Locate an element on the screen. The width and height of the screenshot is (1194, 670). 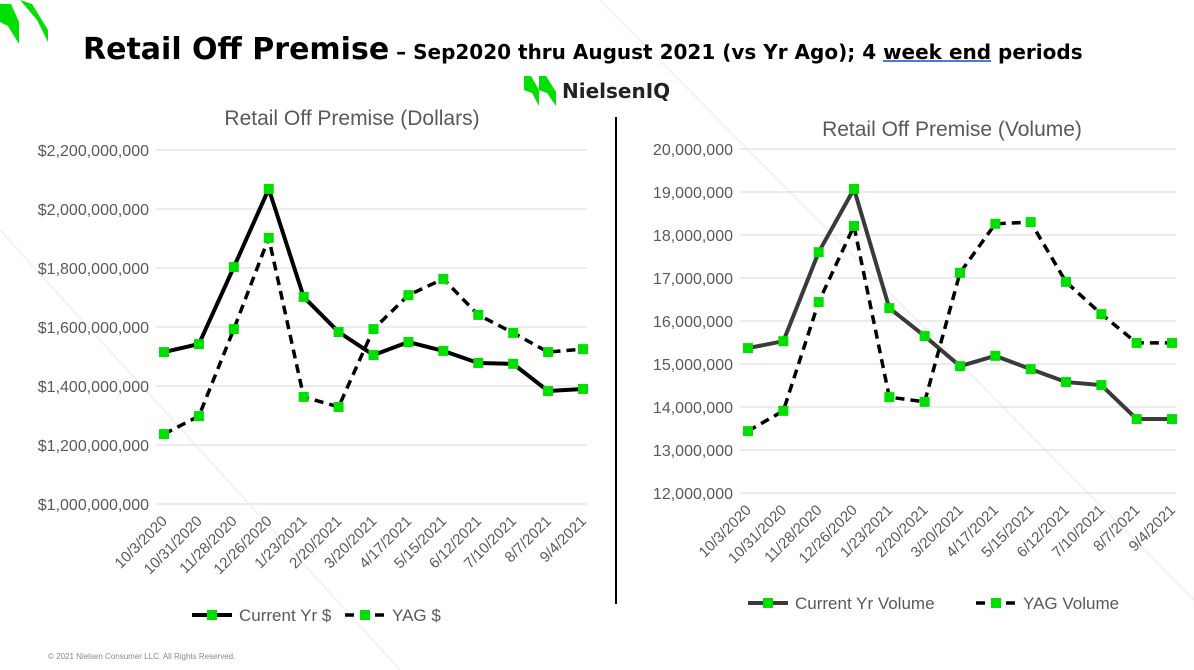
nielsen-corner-logo-icon is located at coordinates (24, 22).